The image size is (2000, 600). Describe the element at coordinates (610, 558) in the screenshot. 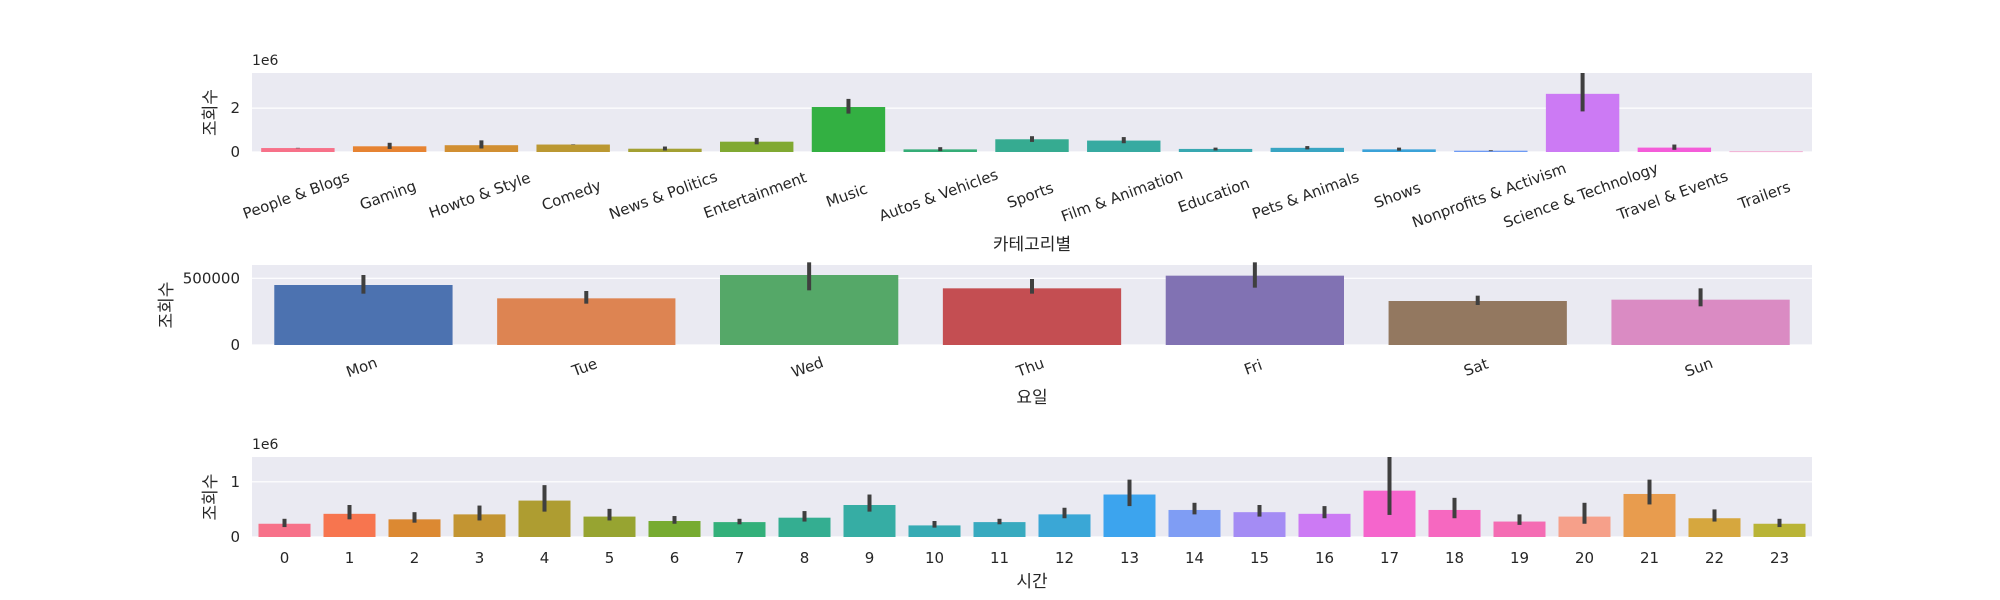

I see `x-tick-label: 5` at that location.